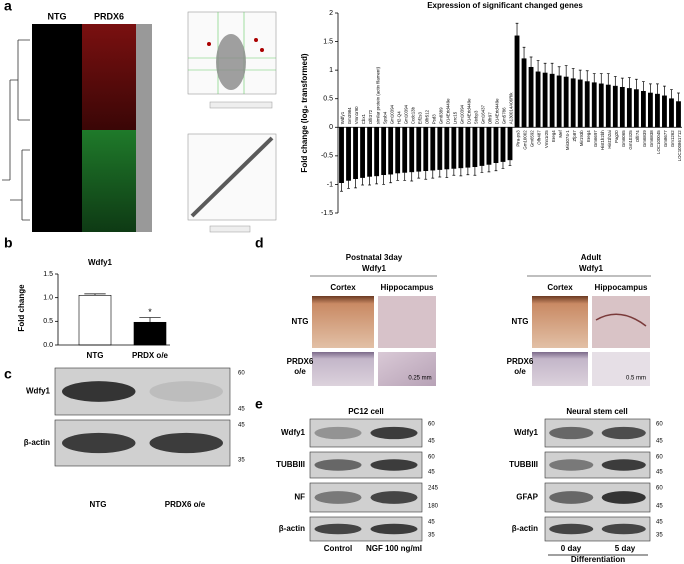 This screenshot has width=684, height=564. What do you see at coordinates (574, 136) in the screenshot?
I see `gene-label: Zfp87` at bounding box center [574, 136].